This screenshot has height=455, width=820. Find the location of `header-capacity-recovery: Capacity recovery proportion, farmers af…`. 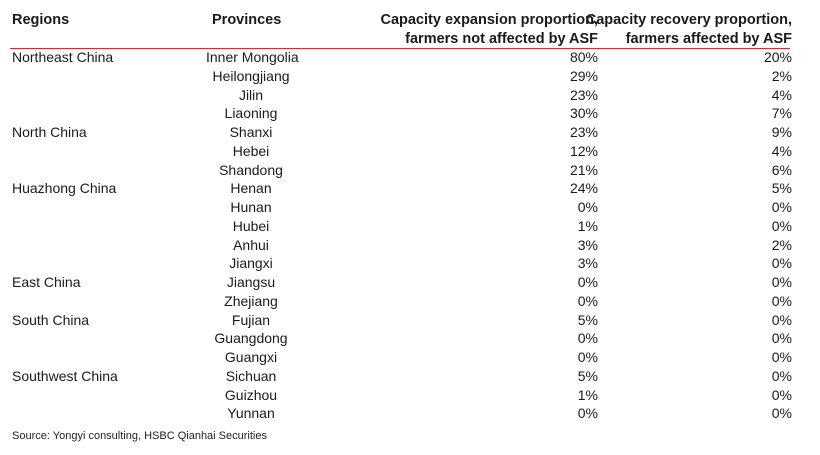

header-capacity-recovery: Capacity recovery proportion, farmers af… is located at coordinates (689, 30).